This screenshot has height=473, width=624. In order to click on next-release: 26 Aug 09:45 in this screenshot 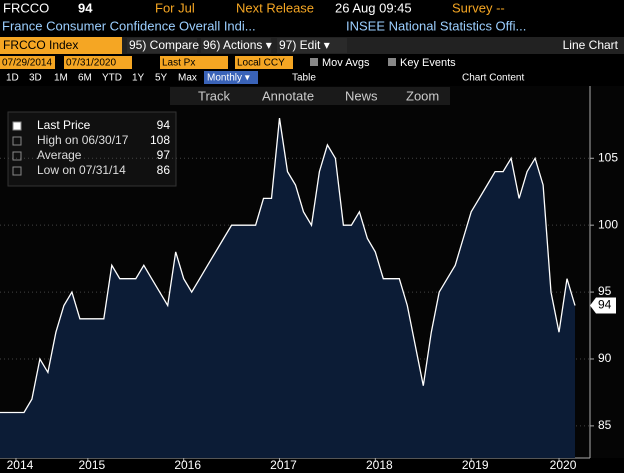, I will do `click(373, 7)`.